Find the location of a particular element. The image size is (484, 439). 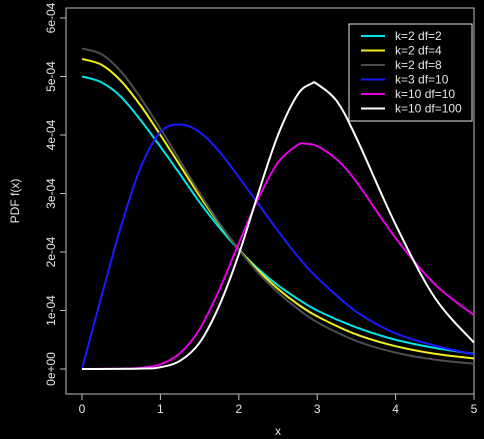

y-tick-label: 1e-04 is located at coordinates (51, 310).